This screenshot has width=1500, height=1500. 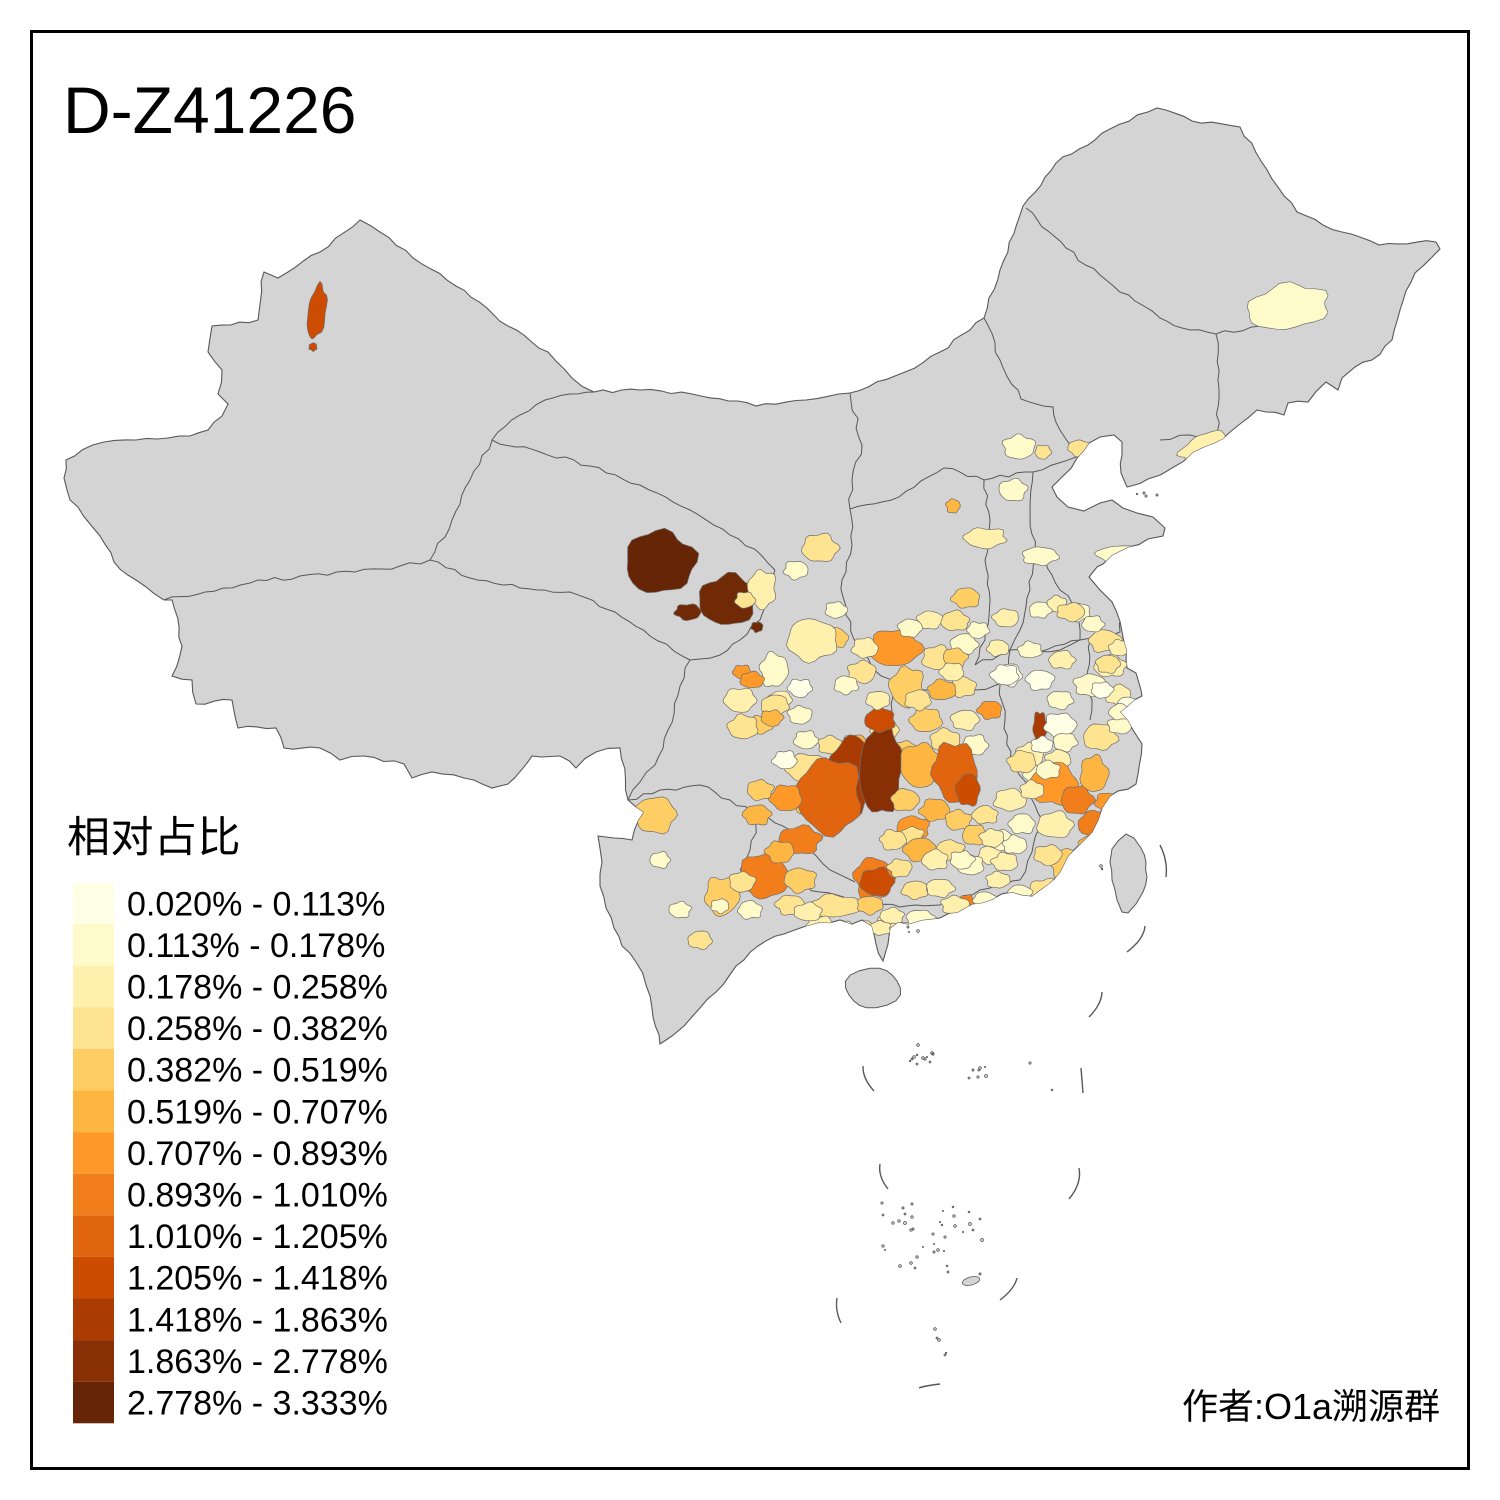 What do you see at coordinates (1293, 1406) in the screenshot?
I see `svg-text: :O1a` at bounding box center [1293, 1406].